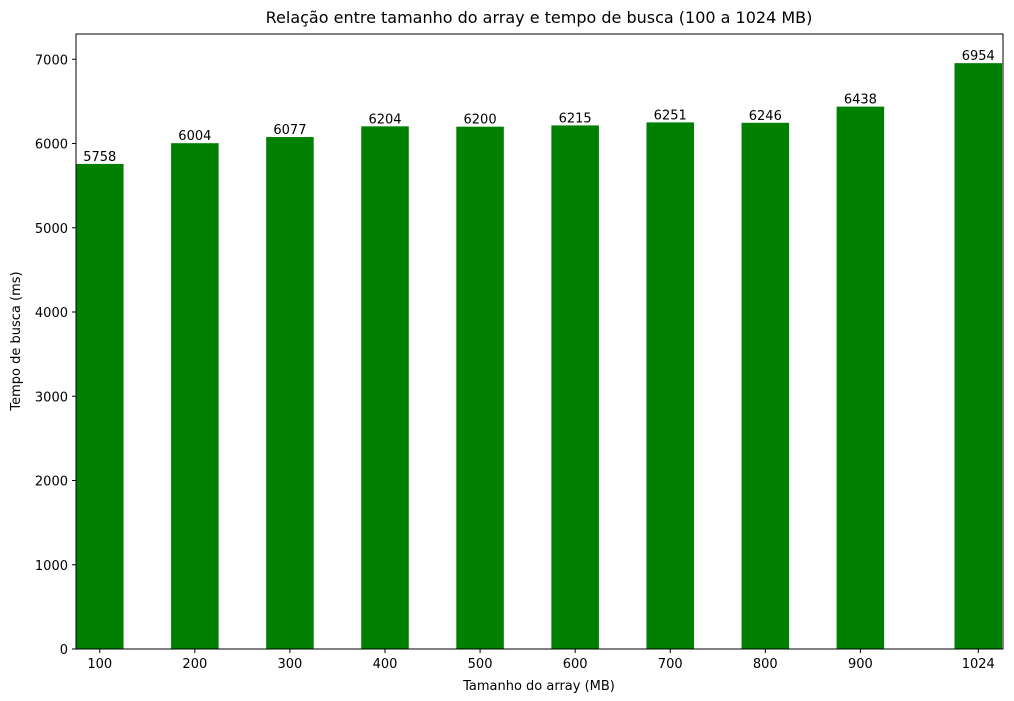 The height and width of the screenshot is (701, 1014). What do you see at coordinates (539, 107) in the screenshot?
I see `data-labels-layer: 5758 6004 6077 6204 6200 6215 6251 6246 6438 6954` at bounding box center [539, 107].